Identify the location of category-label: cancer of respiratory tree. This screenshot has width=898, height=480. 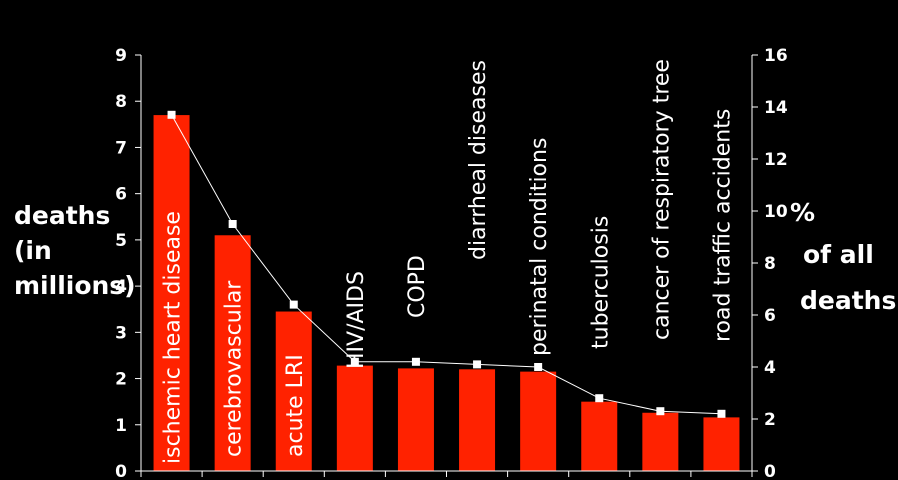
(661, 199).